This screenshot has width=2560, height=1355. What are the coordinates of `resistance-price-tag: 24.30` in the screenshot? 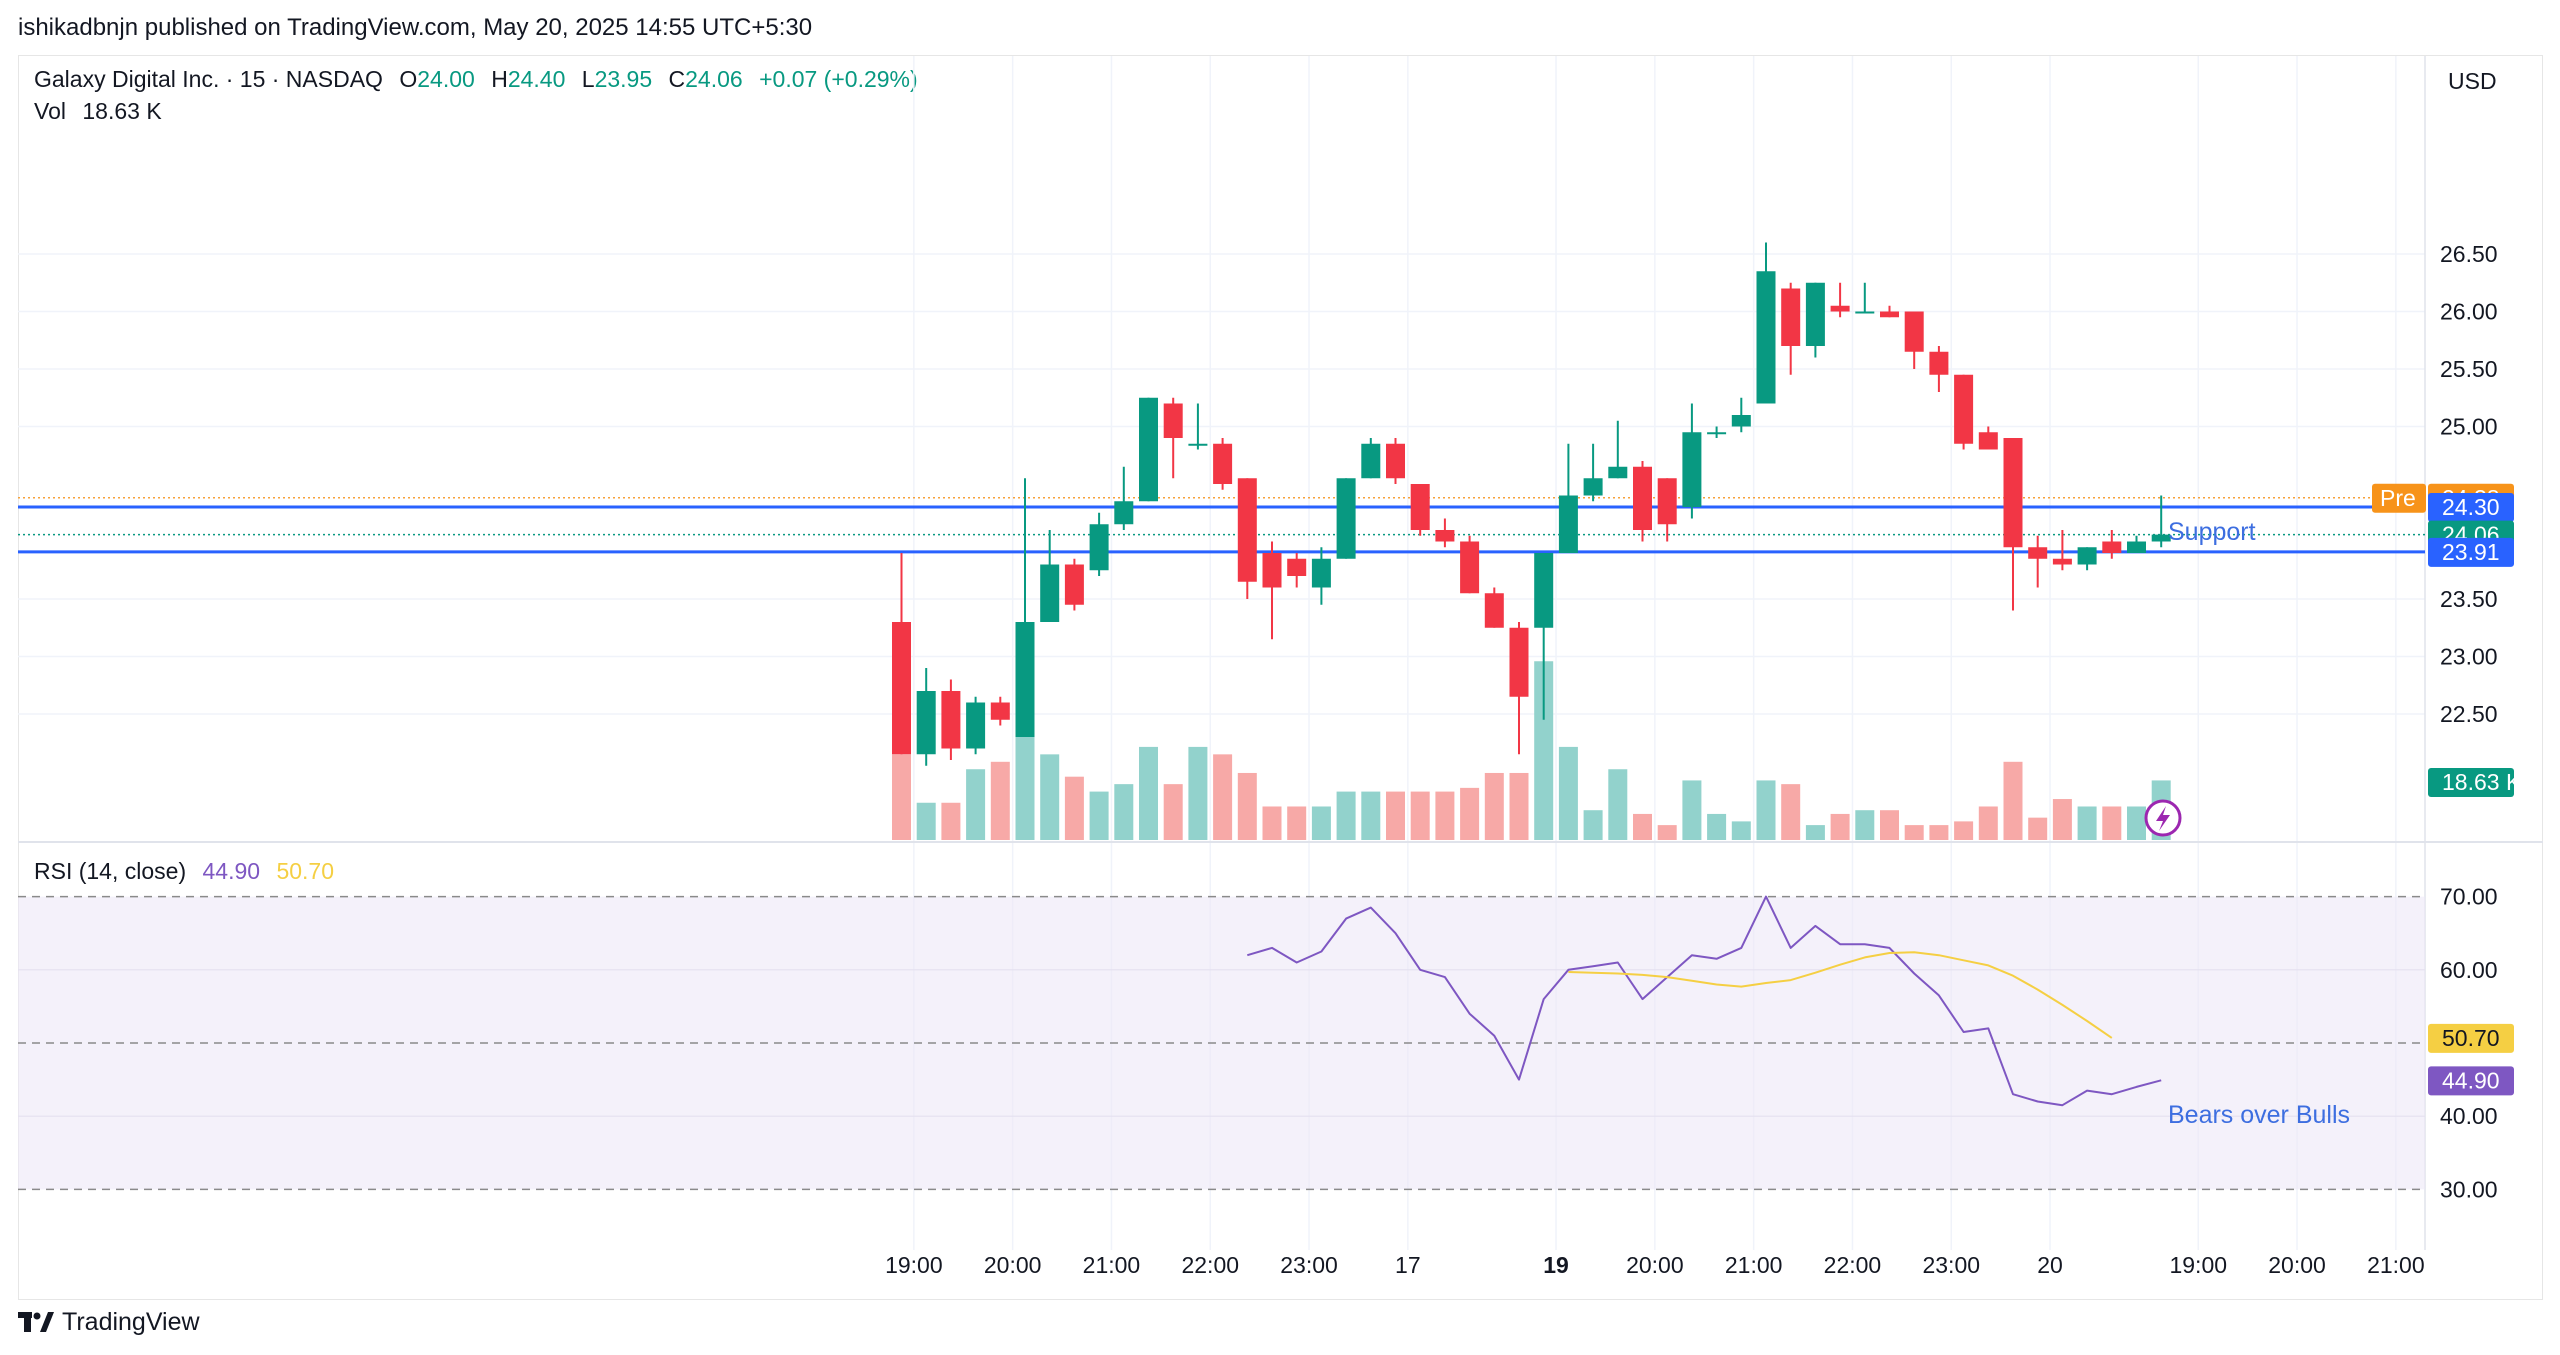 It's located at (2471, 507).